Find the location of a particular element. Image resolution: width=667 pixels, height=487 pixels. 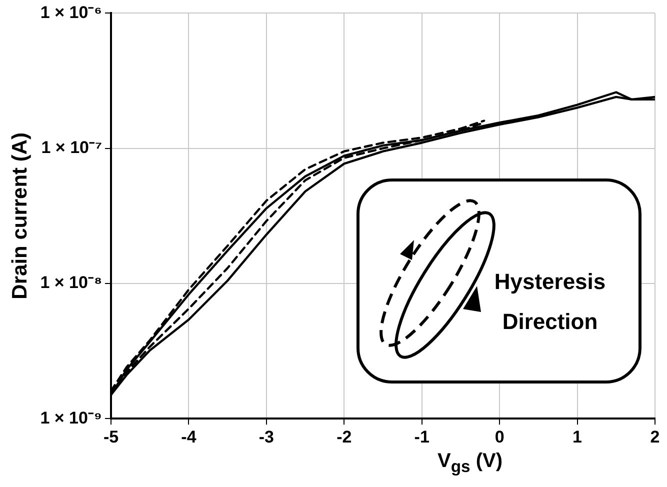

x-tick-label: -5 is located at coordinates (111, 436).